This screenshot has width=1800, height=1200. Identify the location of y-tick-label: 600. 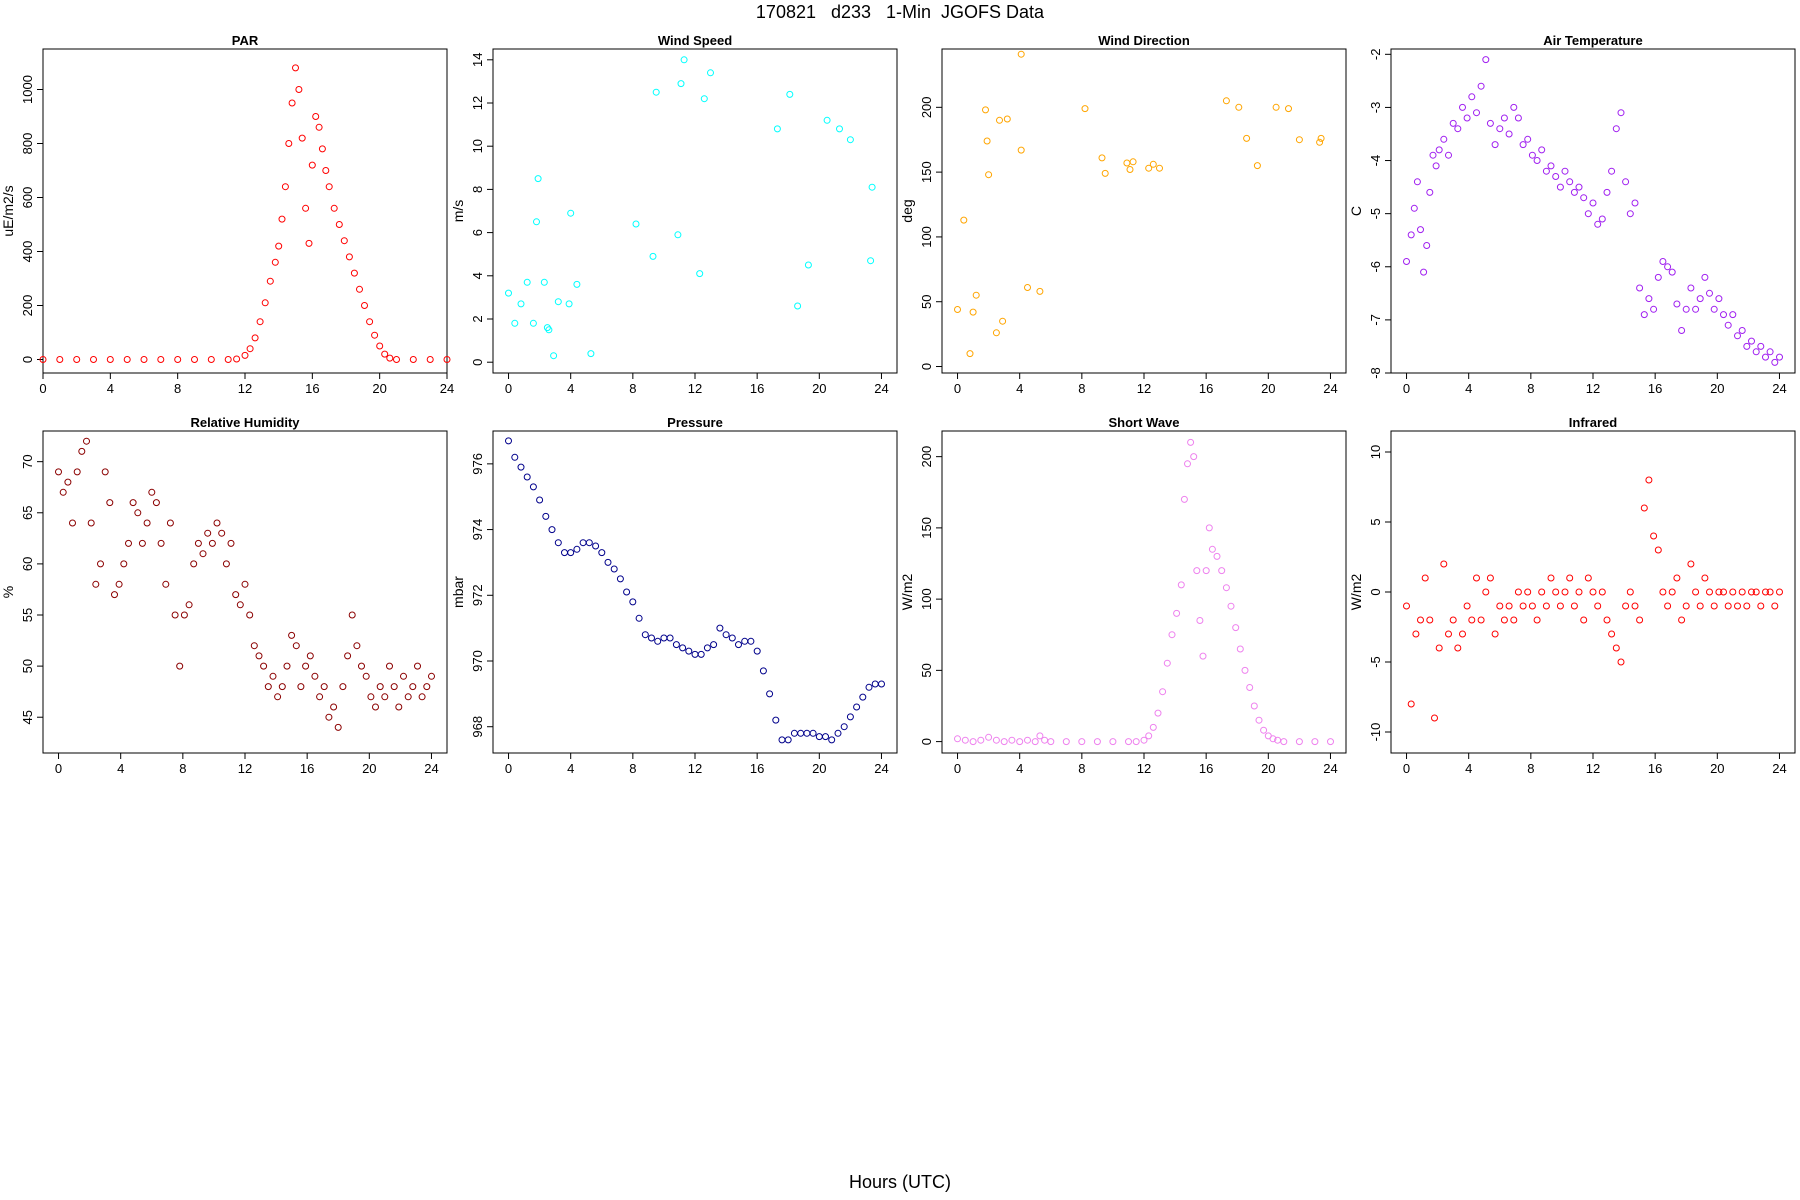
(27, 198).